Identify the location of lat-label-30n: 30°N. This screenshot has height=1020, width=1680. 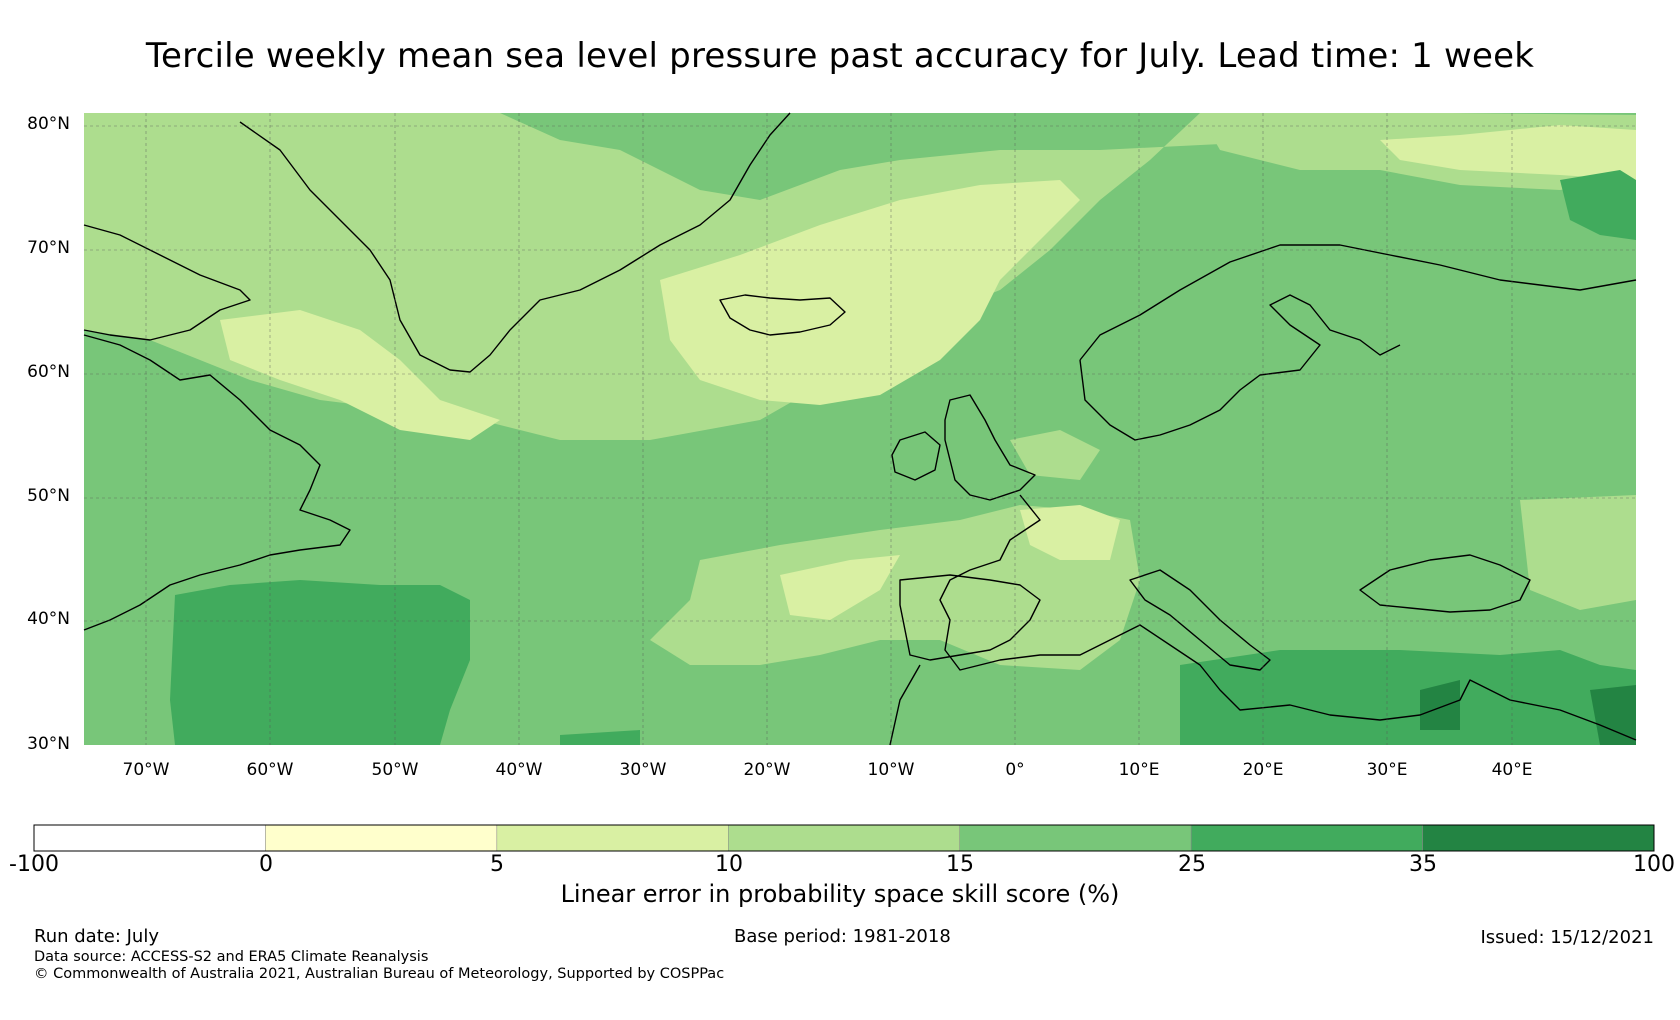
(48, 744).